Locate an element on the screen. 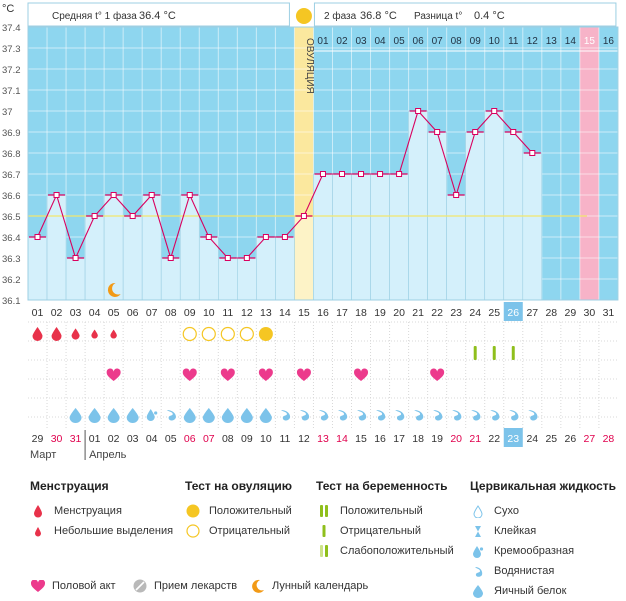 The height and width of the screenshot is (601, 626). cycle-day-label: 16 is located at coordinates (323, 313).